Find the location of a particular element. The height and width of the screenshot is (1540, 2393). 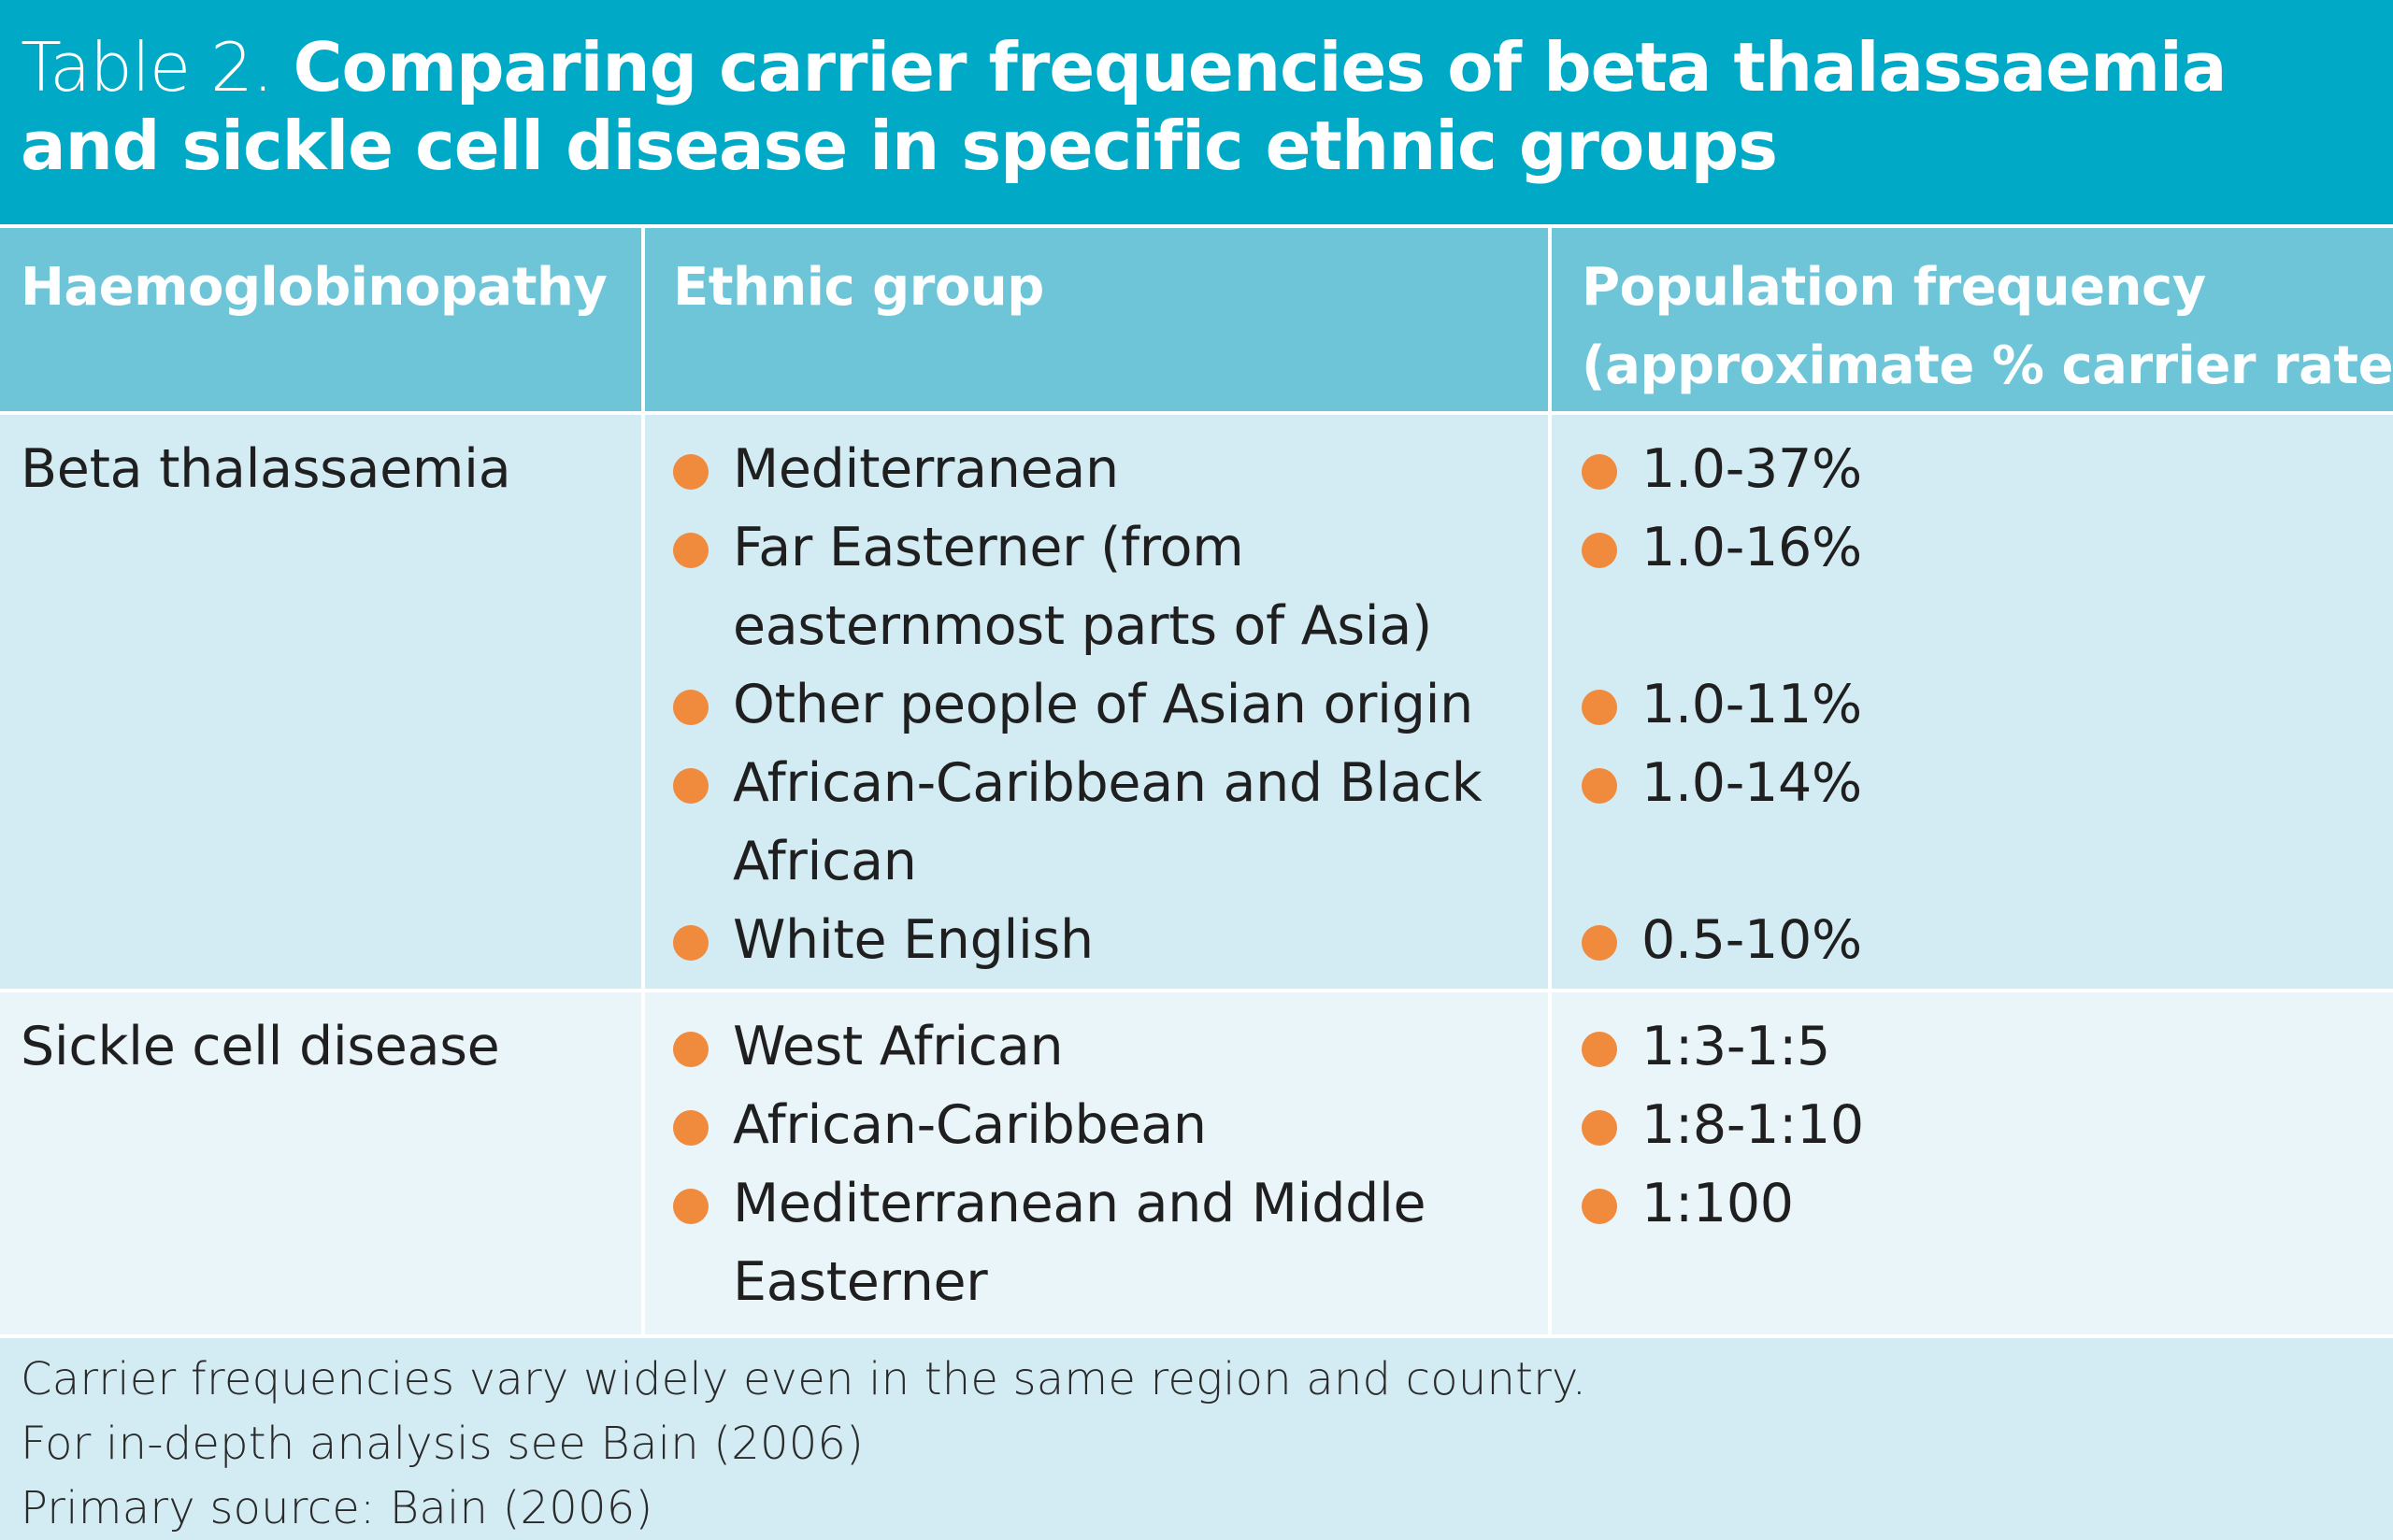

footnote-line: Primary source: Bain (2006) is located at coordinates (337, 1508).